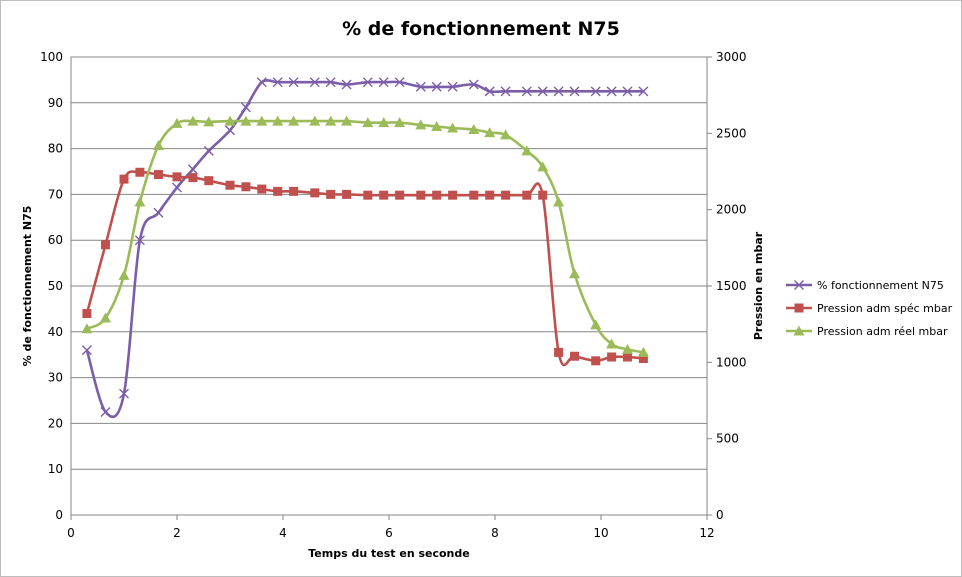 This screenshot has width=962, height=577. Describe the element at coordinates (867, 331) in the screenshot. I see `legend-item: Pression adm réel mbar` at that location.